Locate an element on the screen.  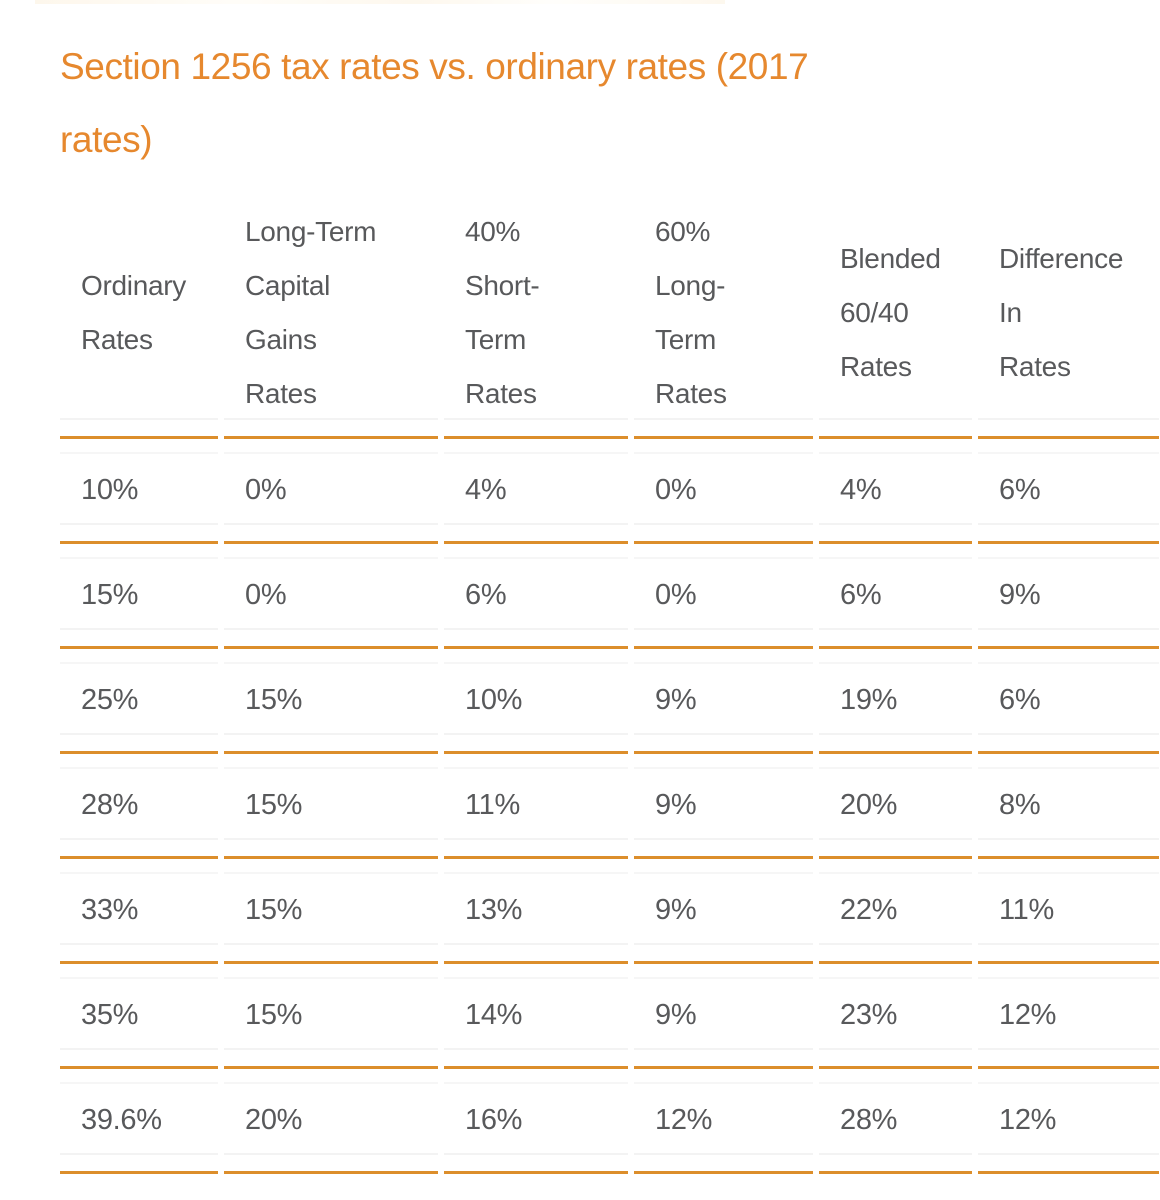
table-cell-r7-c5: 28% is located at coordinates (895, 1121).